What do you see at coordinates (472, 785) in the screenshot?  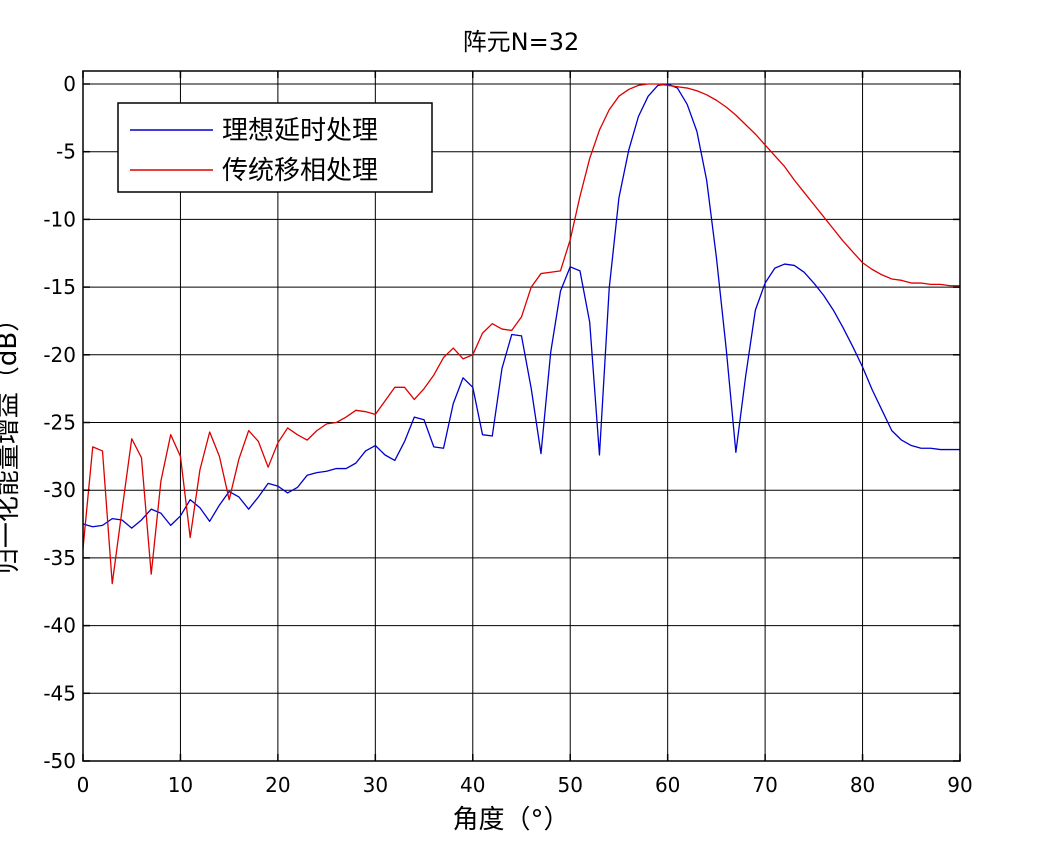 I see `x-tick-label: 40` at bounding box center [472, 785].